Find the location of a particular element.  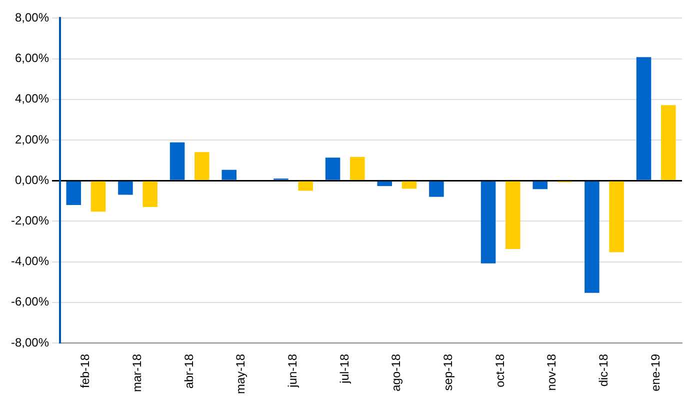

y-tick-label: 4,00% is located at coordinates (32, 99).